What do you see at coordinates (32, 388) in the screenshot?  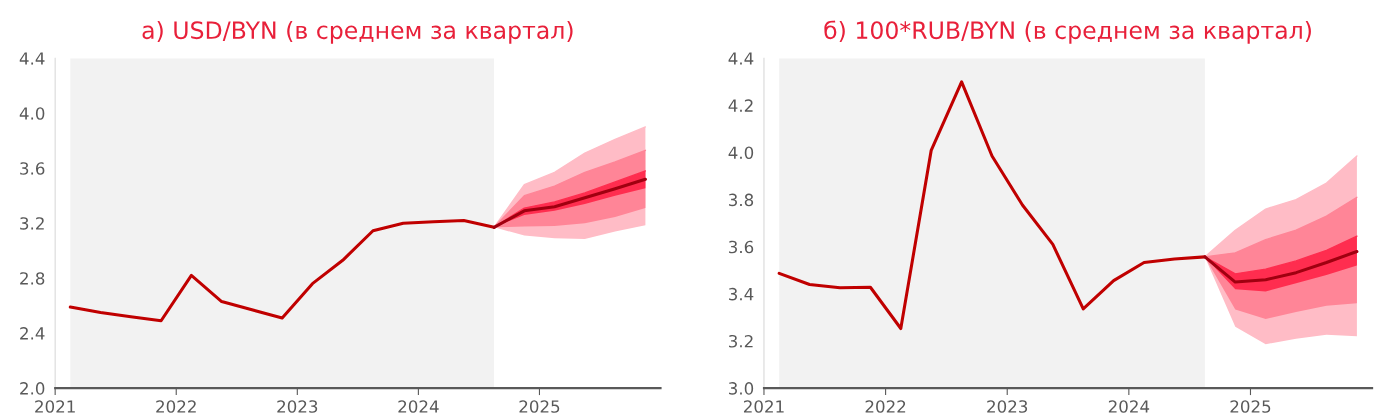 I see `y-tick-label: 2.0` at bounding box center [32, 388].